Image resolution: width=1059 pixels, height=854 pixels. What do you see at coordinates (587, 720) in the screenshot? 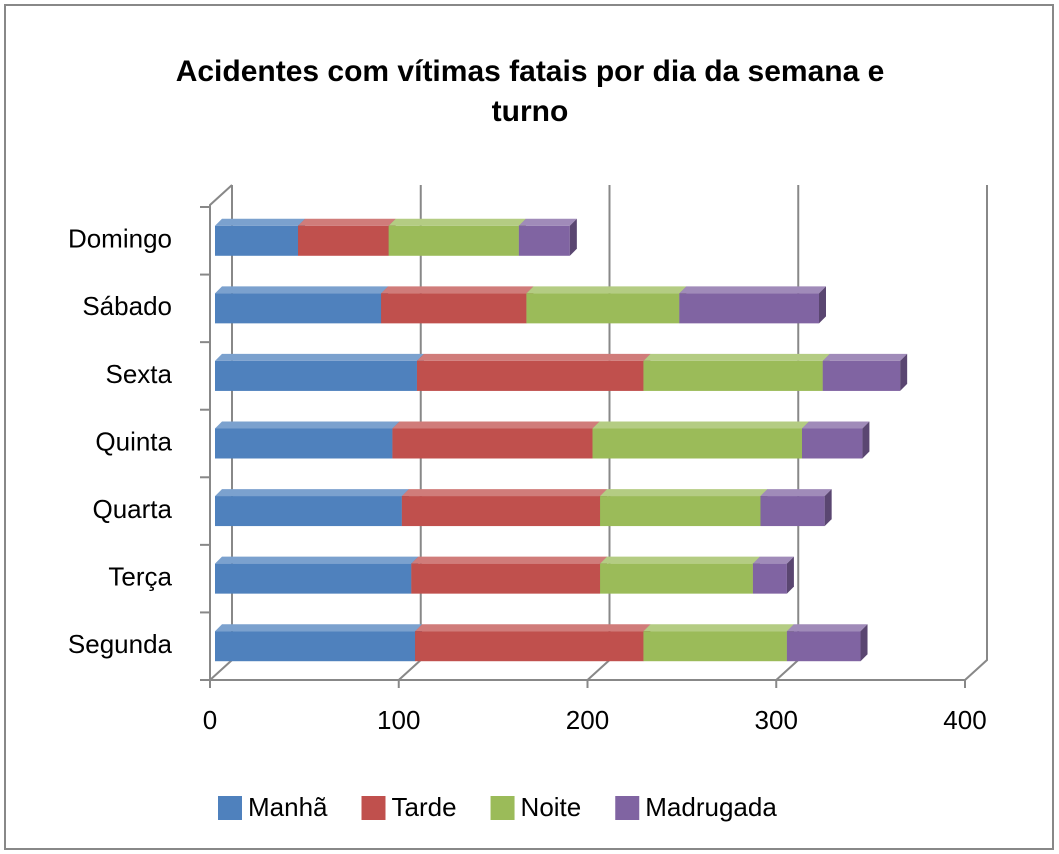
I see `x-tick-label: 200` at bounding box center [587, 720].